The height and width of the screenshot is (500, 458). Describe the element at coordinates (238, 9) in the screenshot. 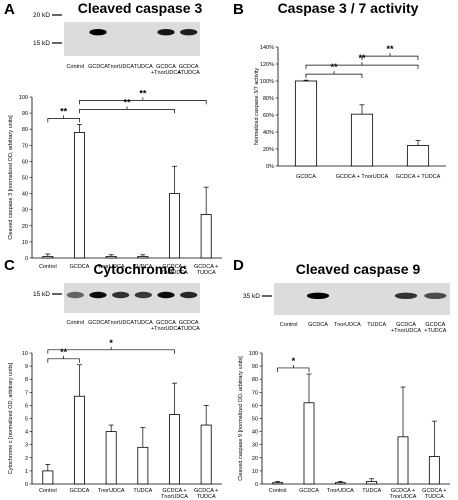

I see `panel-label-b: B` at that location.